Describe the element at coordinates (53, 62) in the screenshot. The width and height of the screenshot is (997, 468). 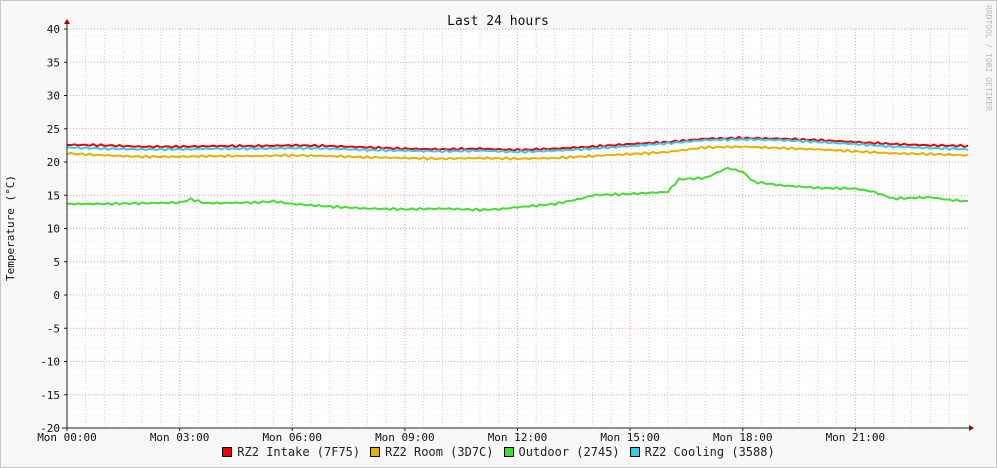
I see `y-tick-label: 35` at that location.